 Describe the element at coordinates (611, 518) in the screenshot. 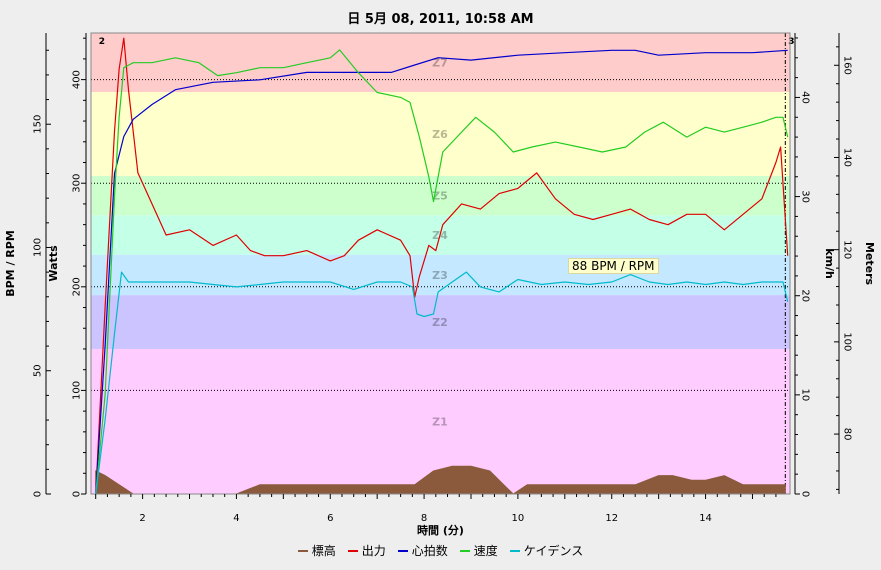

I see `x-tick-label: 12` at that location.